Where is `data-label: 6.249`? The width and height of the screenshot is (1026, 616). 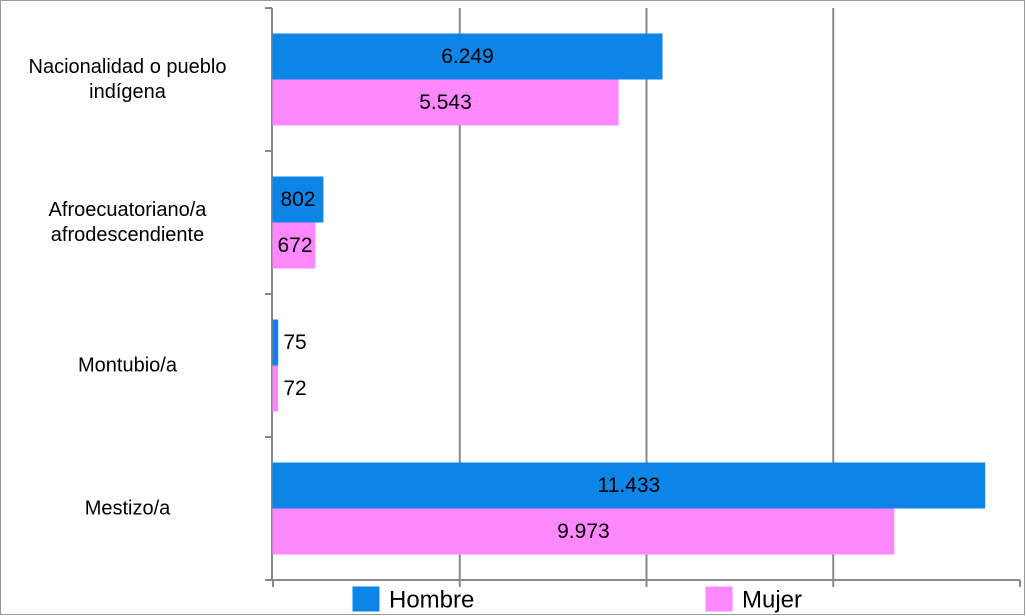
data-label: 6.249 is located at coordinates (467, 56).